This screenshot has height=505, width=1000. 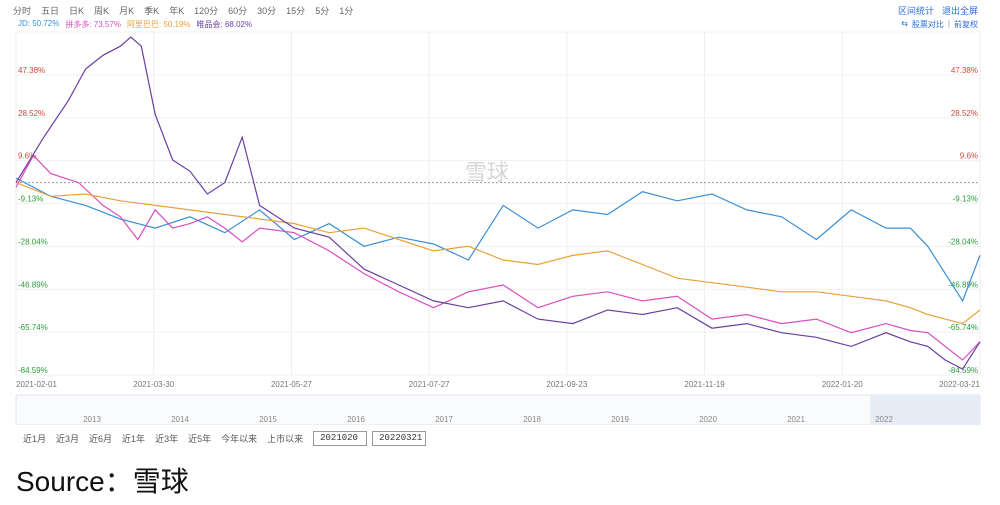 I want to click on navigator-selection, so click(x=925, y=410).